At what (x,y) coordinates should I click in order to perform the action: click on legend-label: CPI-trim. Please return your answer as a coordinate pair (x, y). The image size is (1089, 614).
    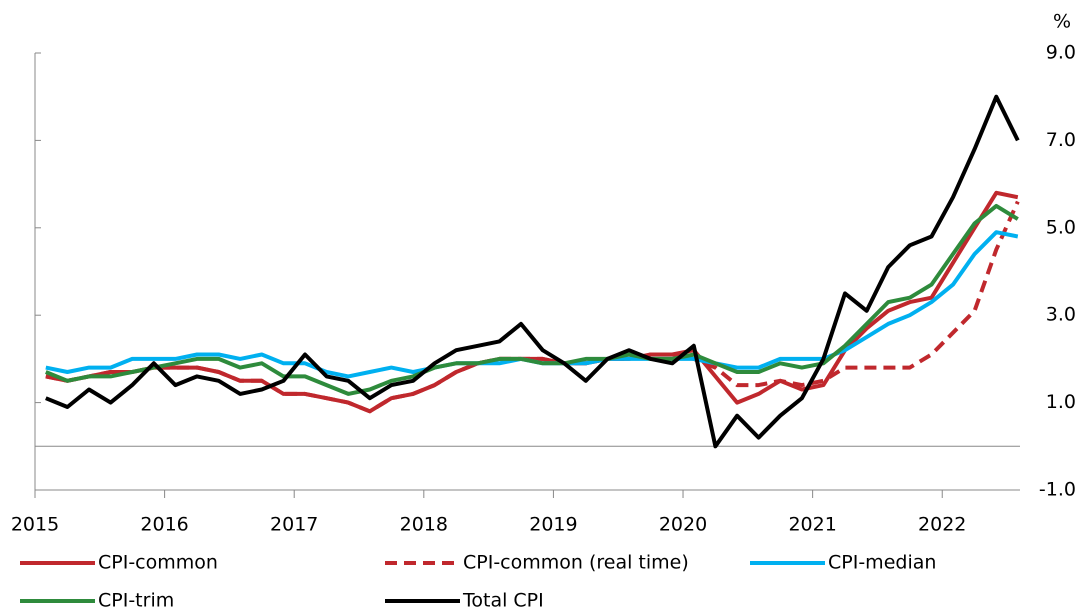
    Looking at the image, I should click on (136, 601).